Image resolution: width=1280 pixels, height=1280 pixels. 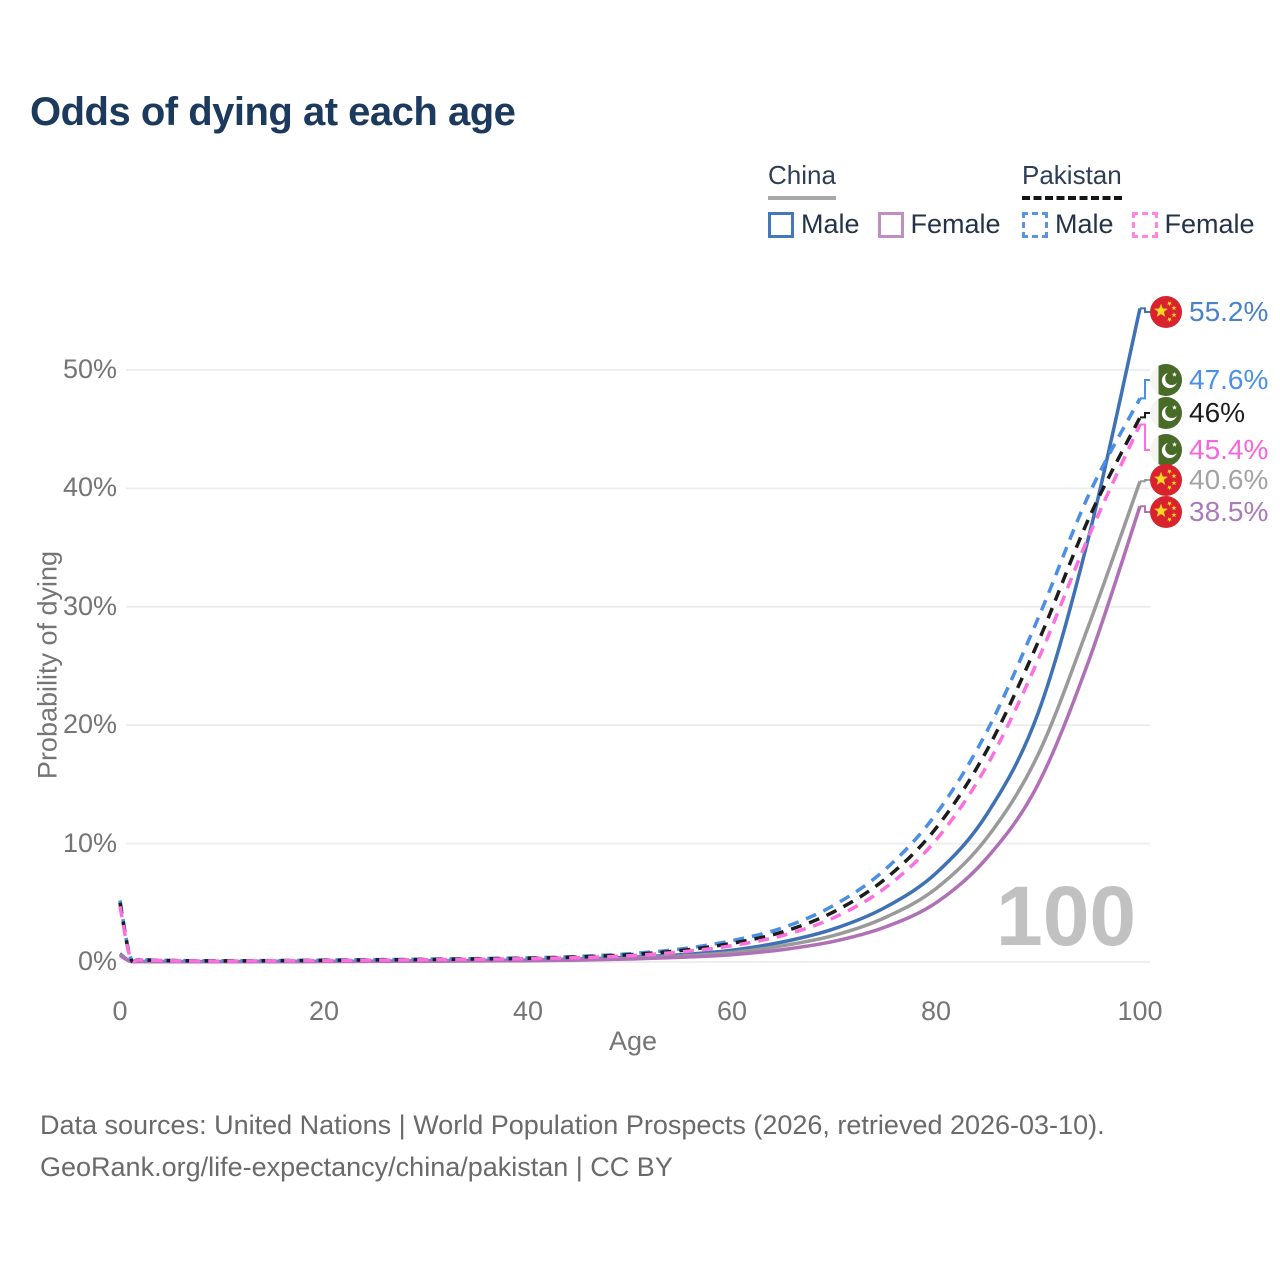 I want to click on legend-item-pakistan-female: Female, so click(x=1193, y=224).